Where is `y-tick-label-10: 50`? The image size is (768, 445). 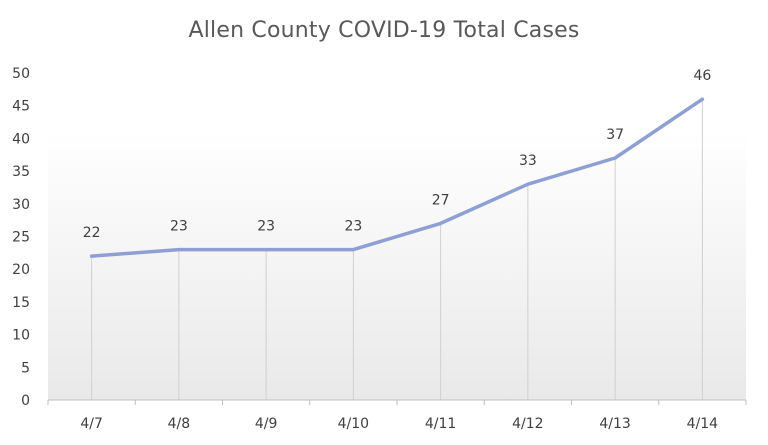
y-tick-label-10: 50 is located at coordinates (21, 74).